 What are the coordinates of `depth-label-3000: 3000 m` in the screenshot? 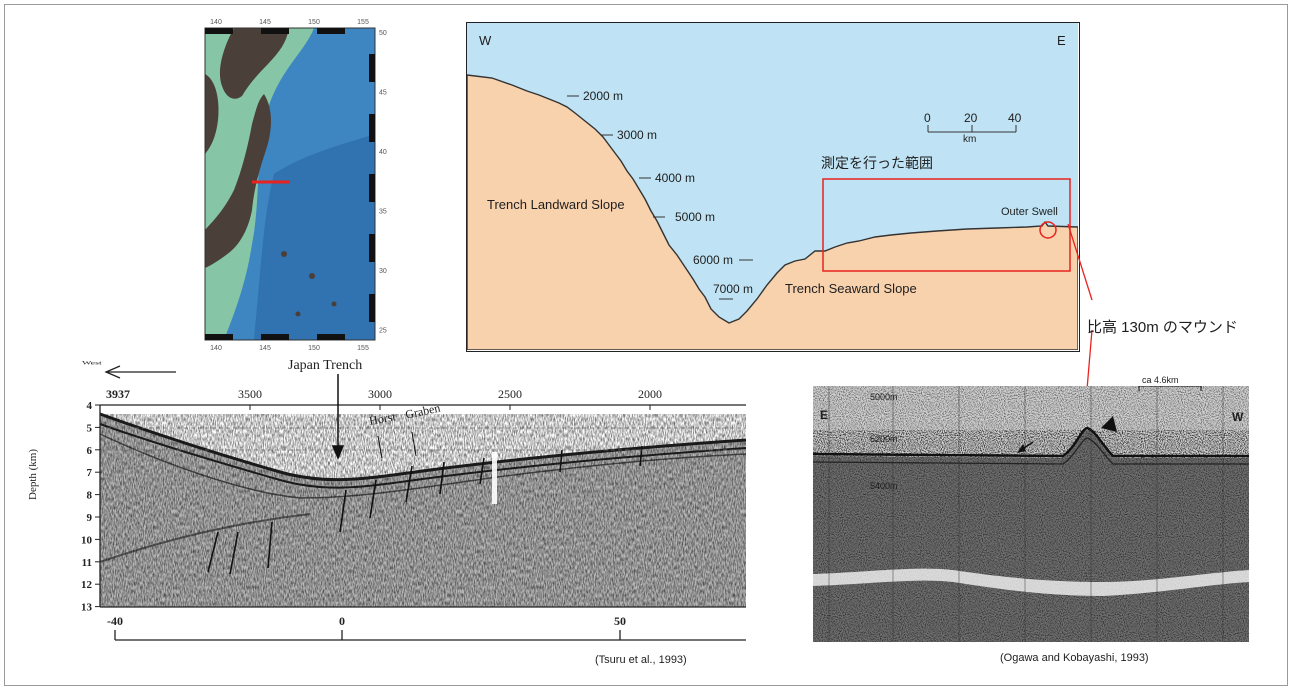 It's located at (637, 135).